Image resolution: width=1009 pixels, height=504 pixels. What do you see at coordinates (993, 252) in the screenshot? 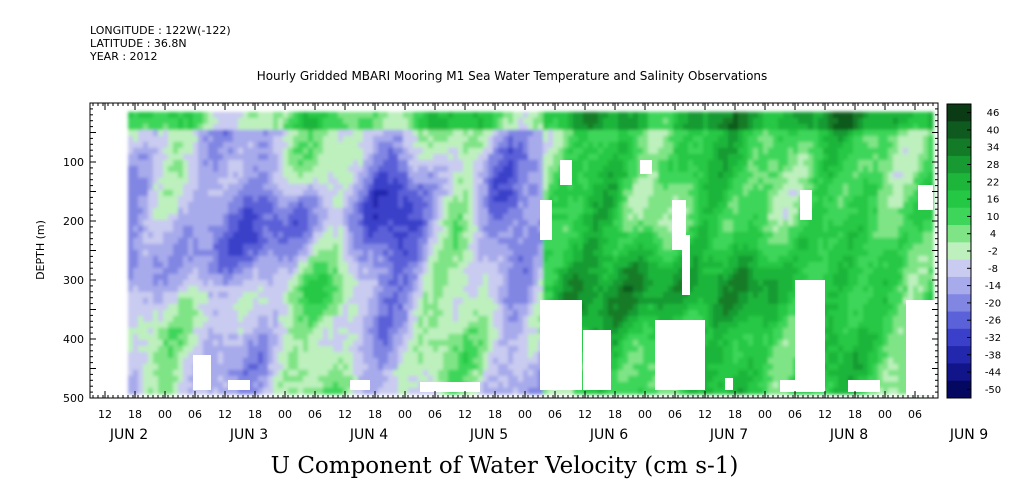
I see `colorbar-label: -2` at bounding box center [993, 252].